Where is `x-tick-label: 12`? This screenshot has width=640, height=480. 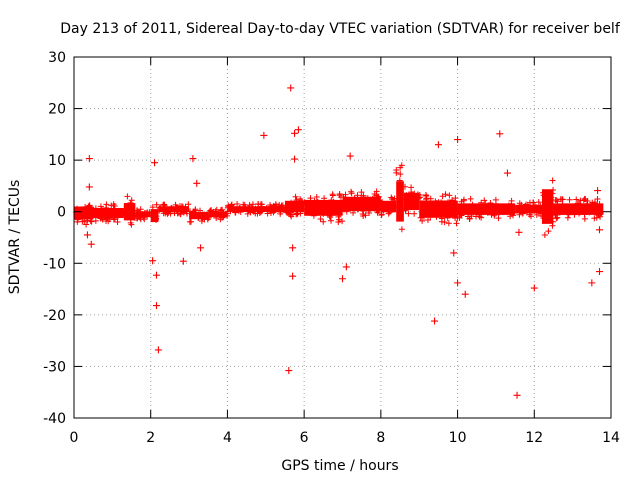
x-tick-label: 12 is located at coordinates (534, 438).